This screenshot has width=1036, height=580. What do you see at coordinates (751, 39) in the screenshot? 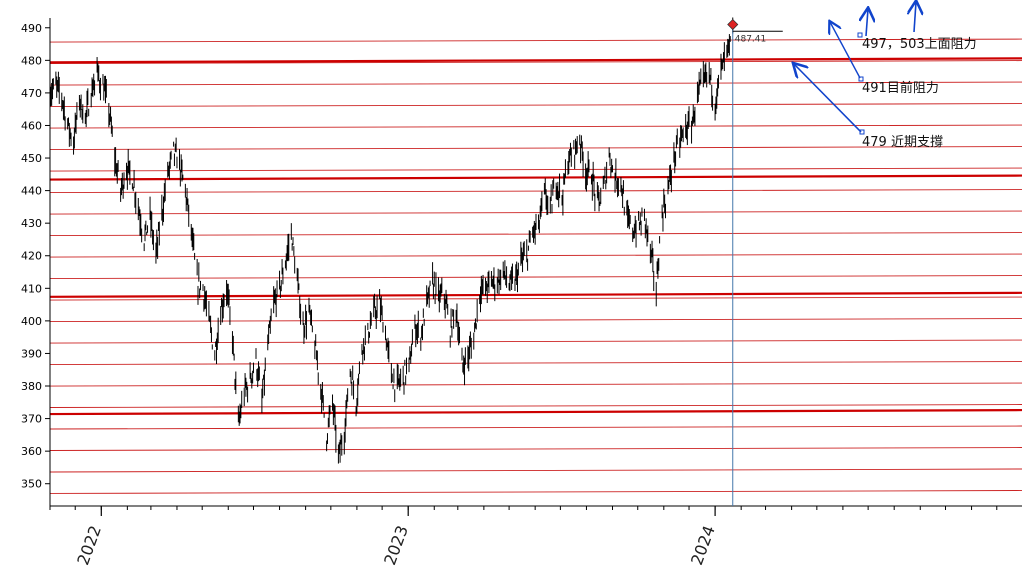
I see `last-price-label: 487.41` at bounding box center [751, 39].